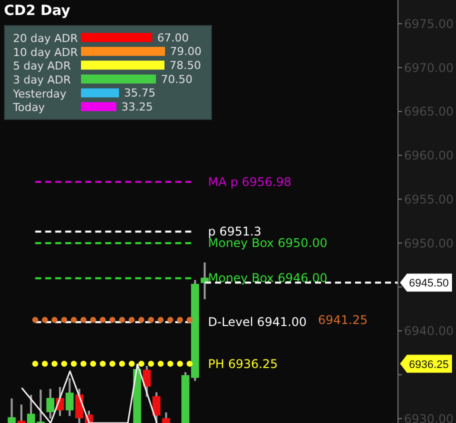  What do you see at coordinates (343, 319) in the screenshot?
I see `ref-line-label: 6941.25` at bounding box center [343, 319].